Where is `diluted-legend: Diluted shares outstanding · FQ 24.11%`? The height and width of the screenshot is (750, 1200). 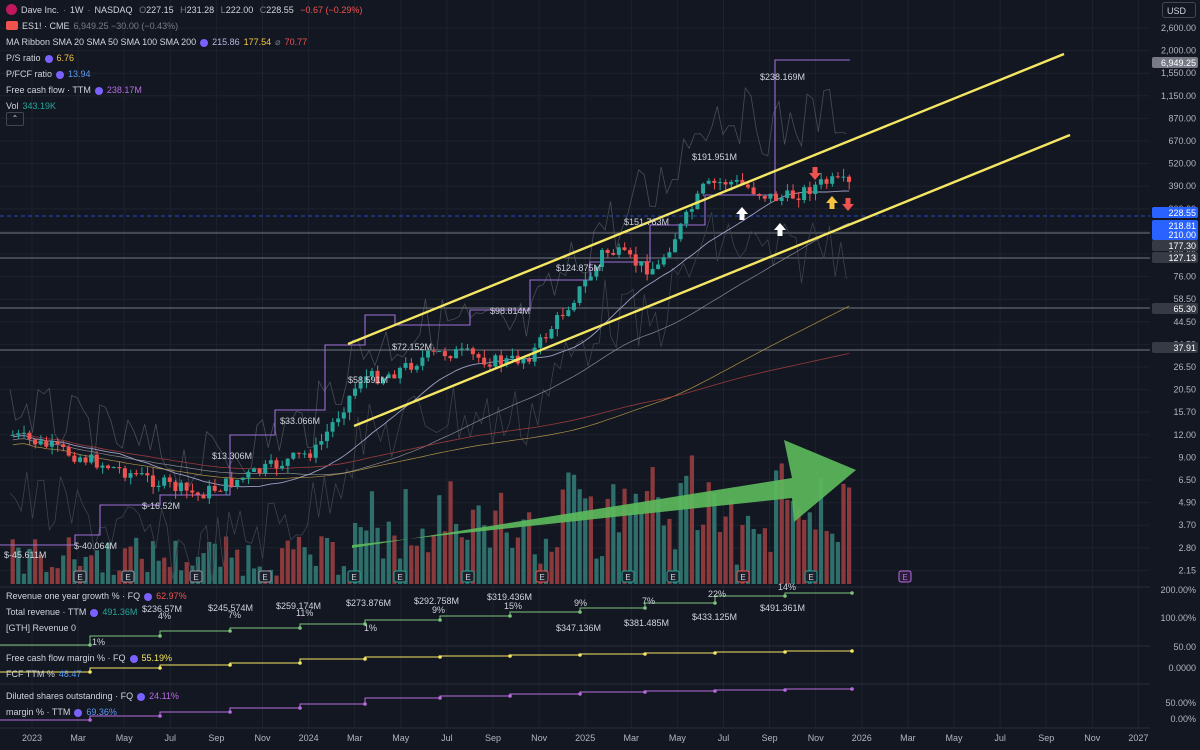 diluted-legend: Diluted shares outstanding · FQ 24.11% is located at coordinates (94, 696).